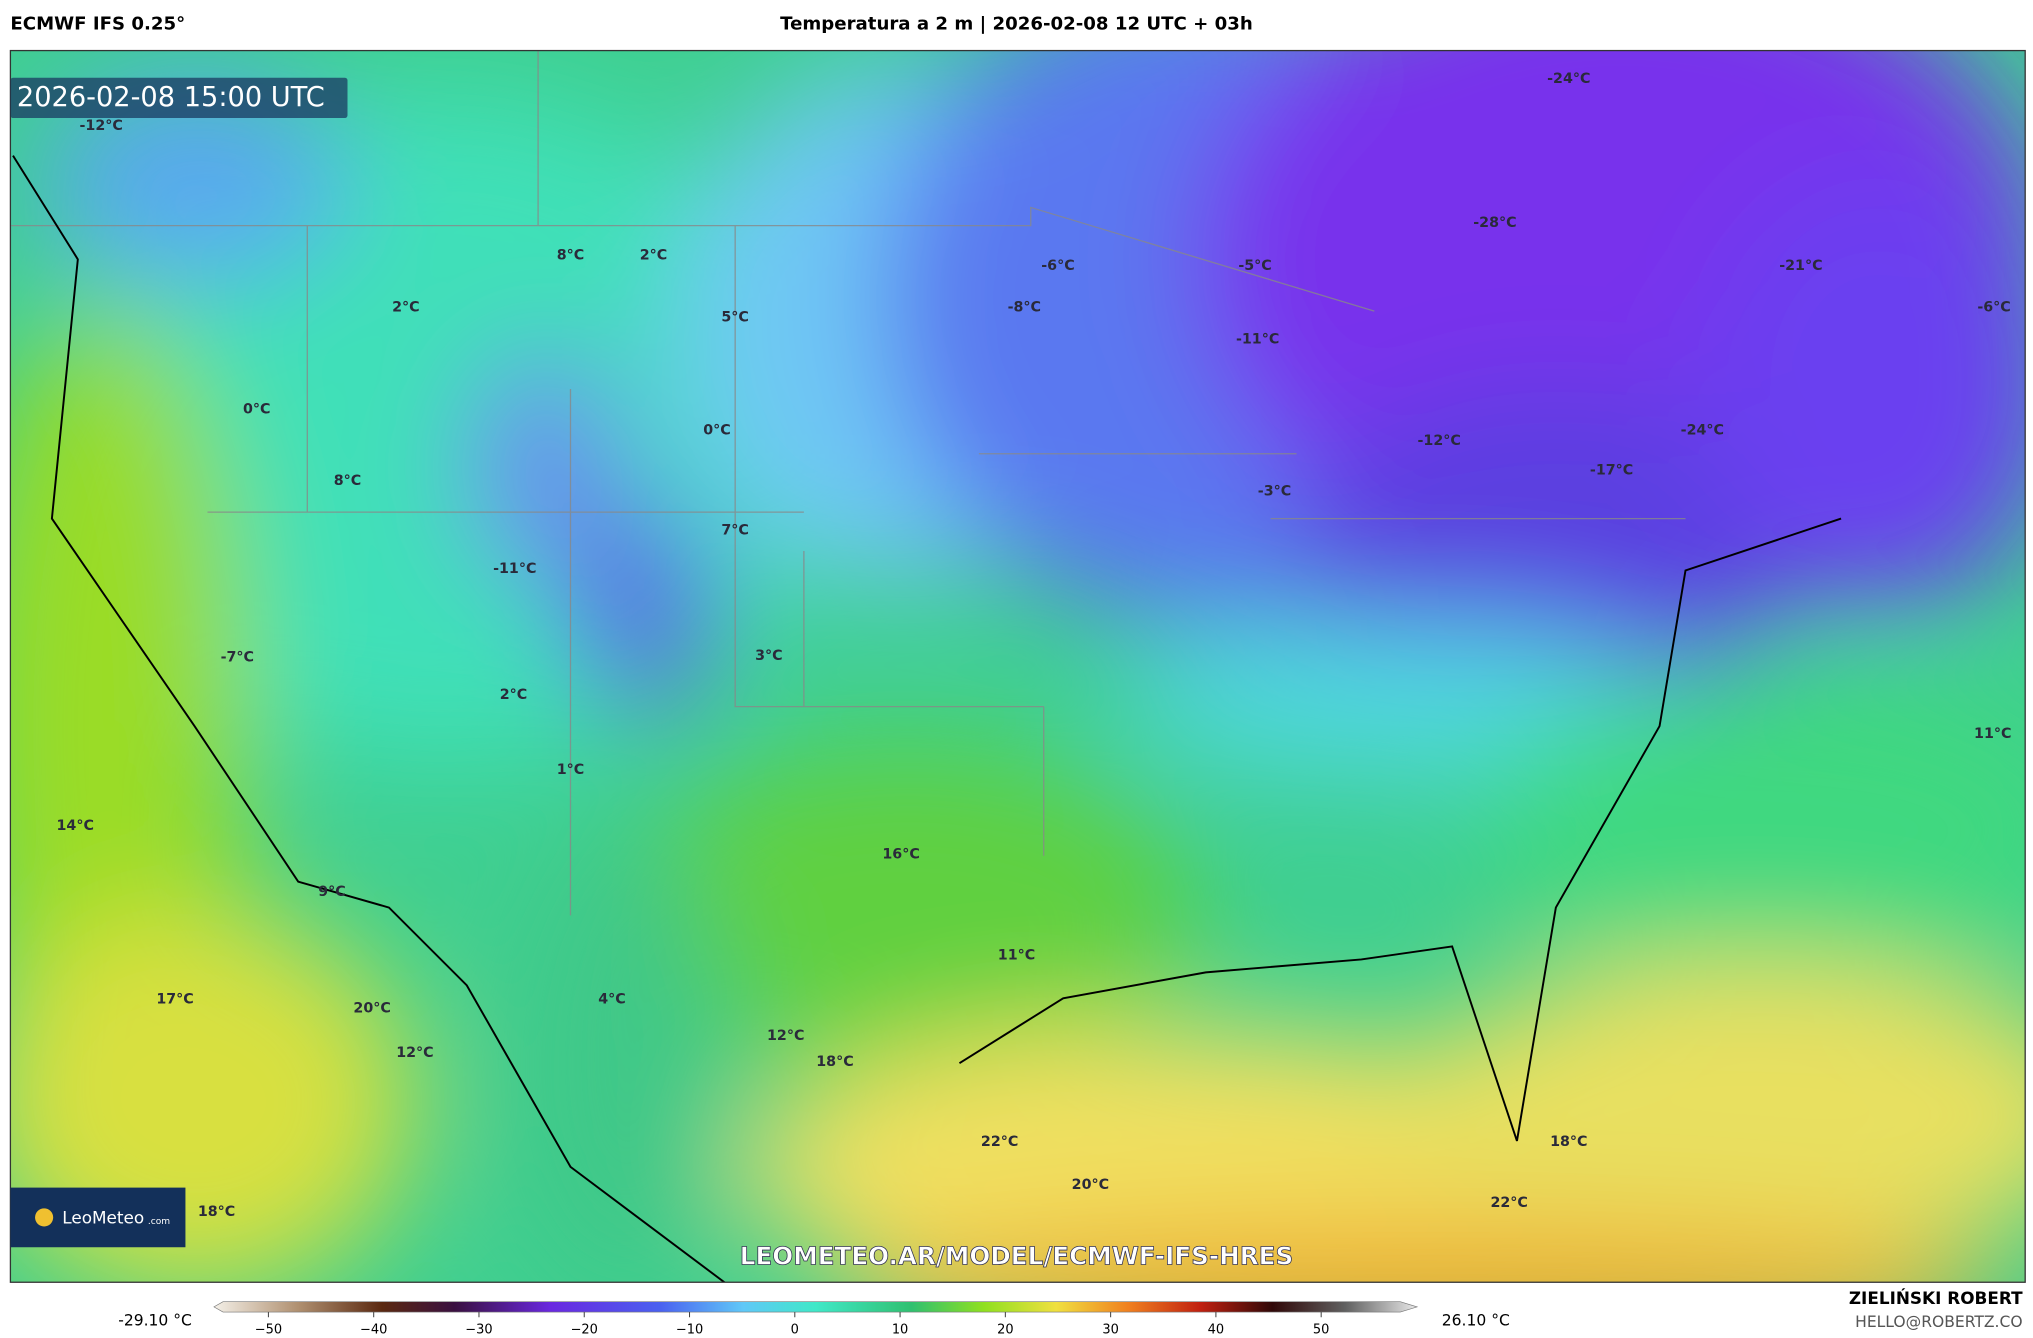  Describe the element at coordinates (795, 1330) in the screenshot. I see `colorbar-tick-label: 0` at that location.